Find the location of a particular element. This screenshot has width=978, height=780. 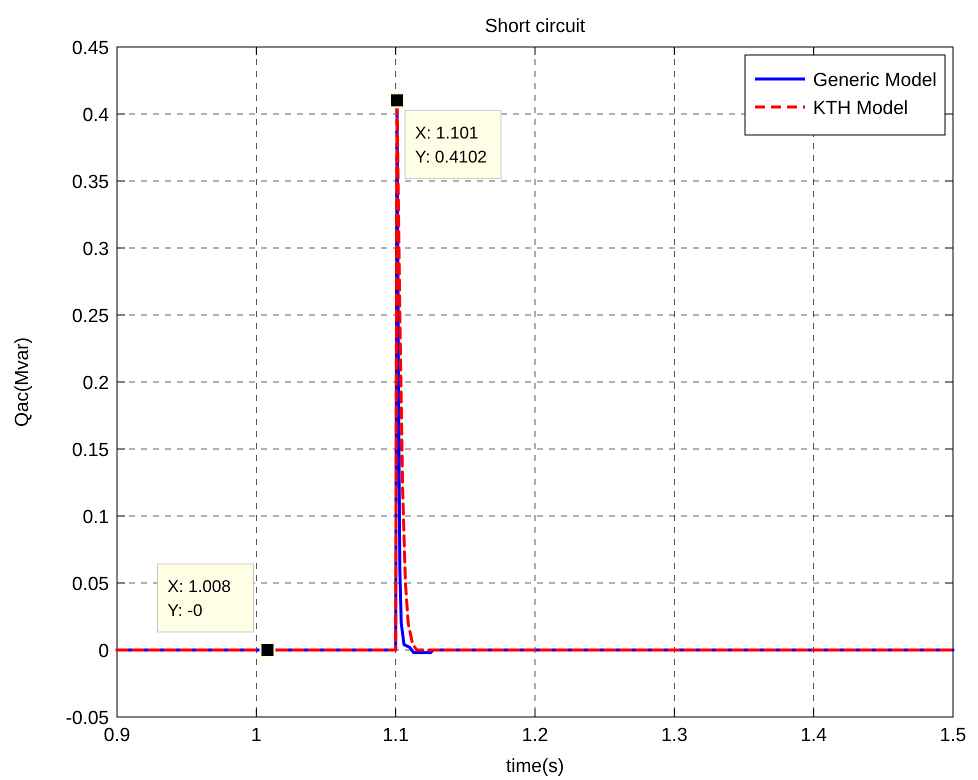

x-tick-label: 1.1 is located at coordinates (395, 735).